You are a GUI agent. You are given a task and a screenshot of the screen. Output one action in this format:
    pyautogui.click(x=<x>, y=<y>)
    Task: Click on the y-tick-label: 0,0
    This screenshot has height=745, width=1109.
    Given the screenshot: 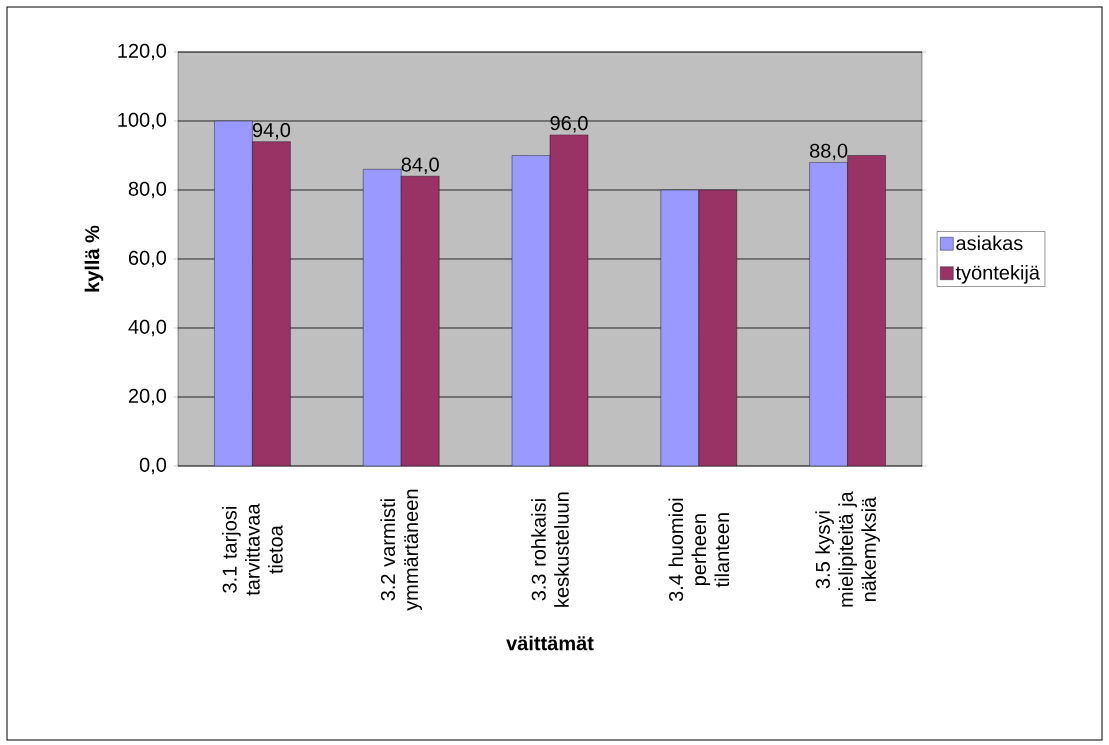 What is the action you would take?
    pyautogui.click(x=153, y=466)
    